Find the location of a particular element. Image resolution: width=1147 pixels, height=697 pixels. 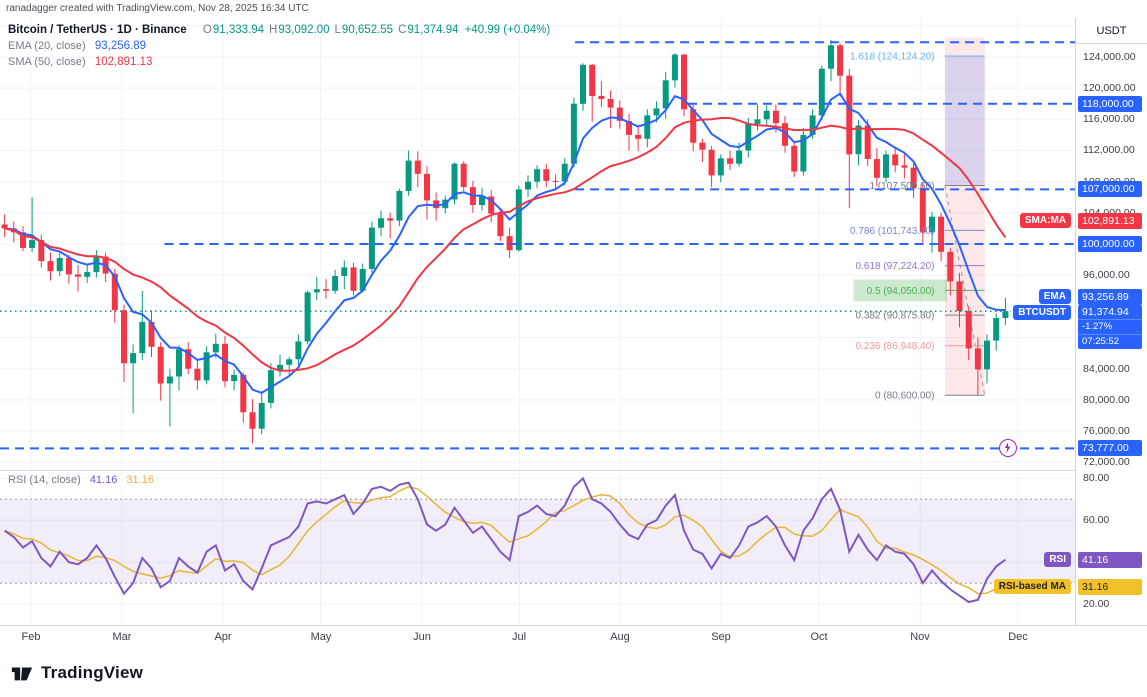

time-label: Nov is located at coordinates (920, 637).